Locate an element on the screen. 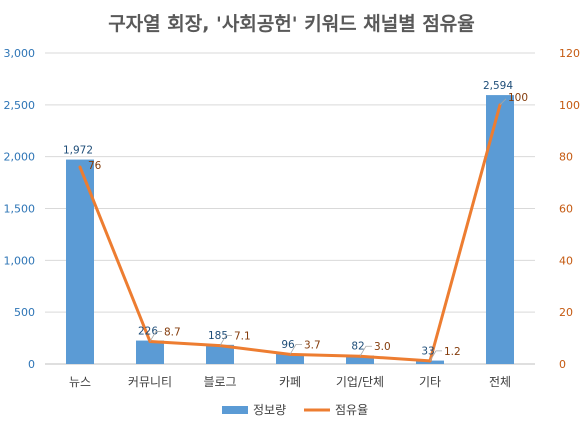 The image size is (583, 429). line-point is located at coordinates (80, 167).